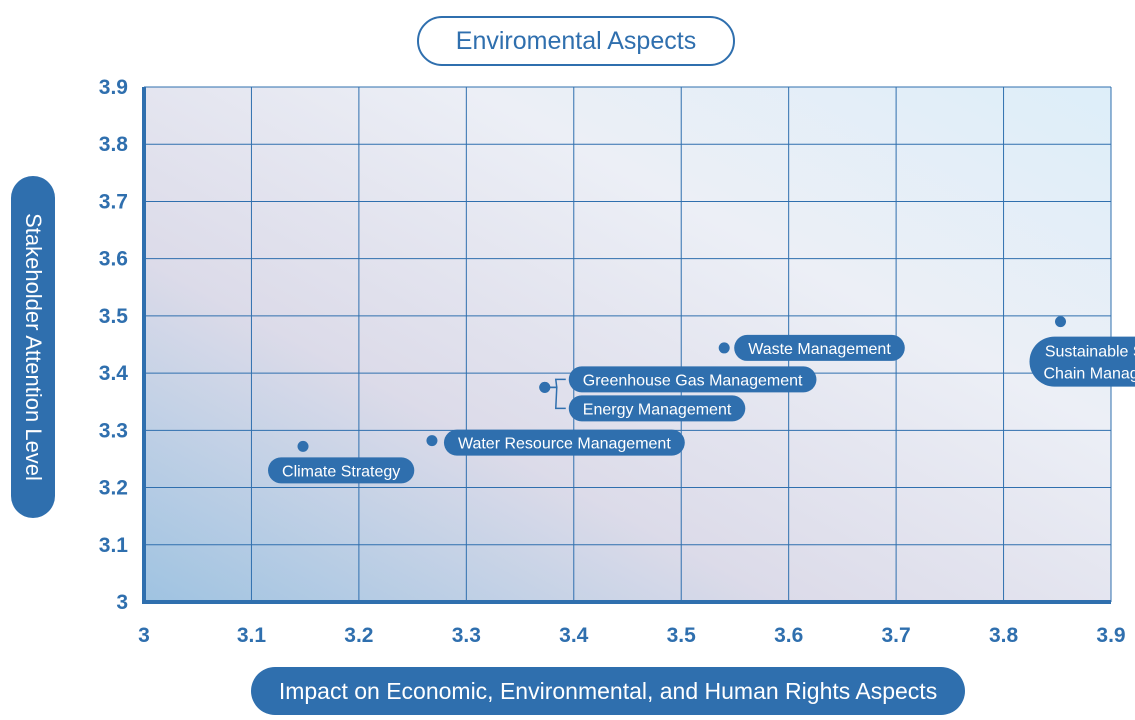  What do you see at coordinates (114, 545) in the screenshot?
I see `y-tick-label: 3.1` at bounding box center [114, 545].